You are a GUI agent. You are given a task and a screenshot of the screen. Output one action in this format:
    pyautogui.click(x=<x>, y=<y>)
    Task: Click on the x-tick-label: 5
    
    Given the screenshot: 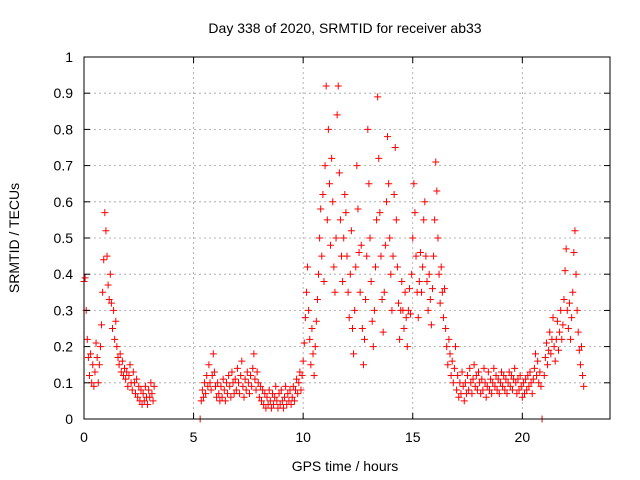 What is the action you would take?
    pyautogui.click(x=194, y=437)
    